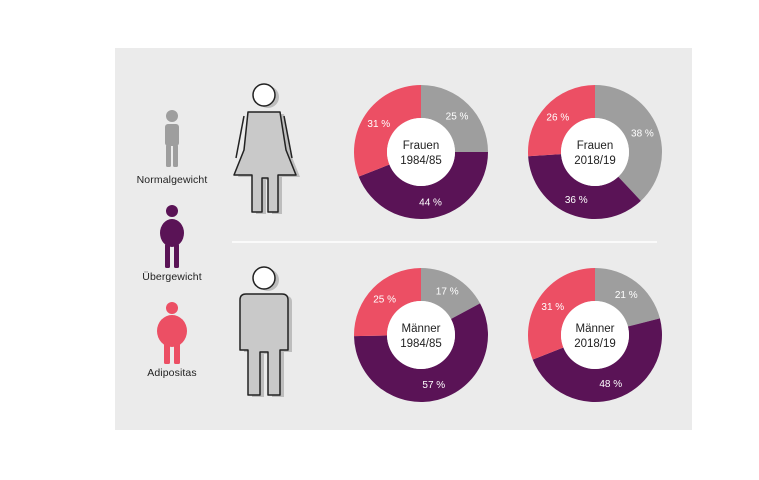 The width and height of the screenshot is (759, 480). What do you see at coordinates (421, 329) in the screenshot?
I see `donut-3-title-line-1: Männer` at bounding box center [421, 329].